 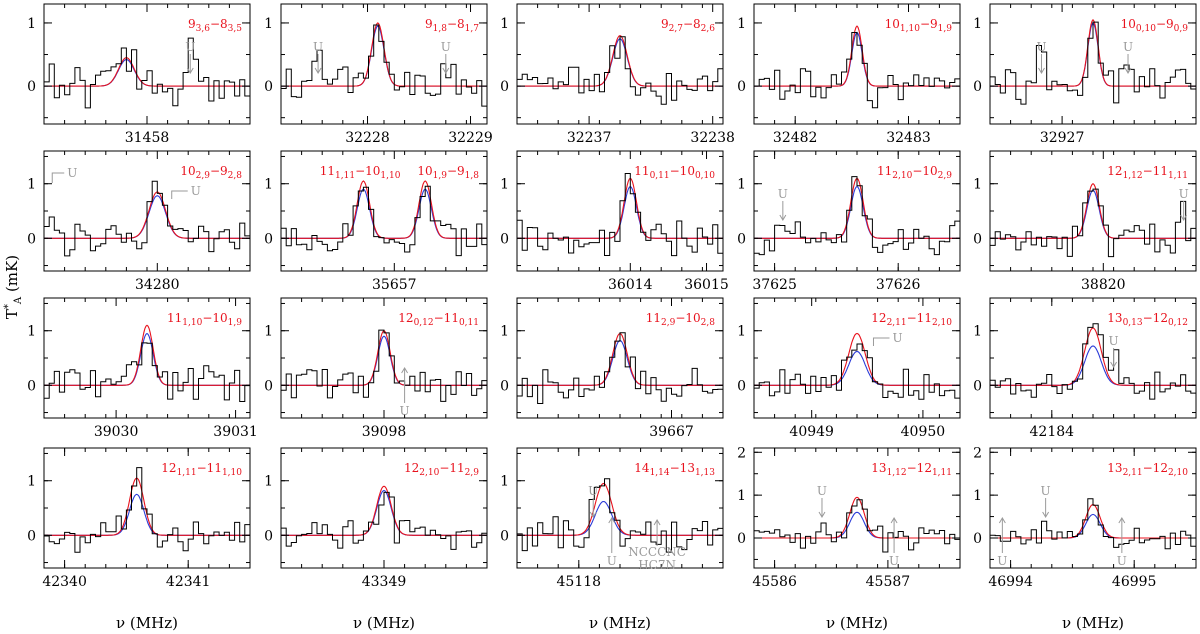 What do you see at coordinates (235, 432) in the screenshot?
I see `x-tick-label: 39031` at bounding box center [235, 432].